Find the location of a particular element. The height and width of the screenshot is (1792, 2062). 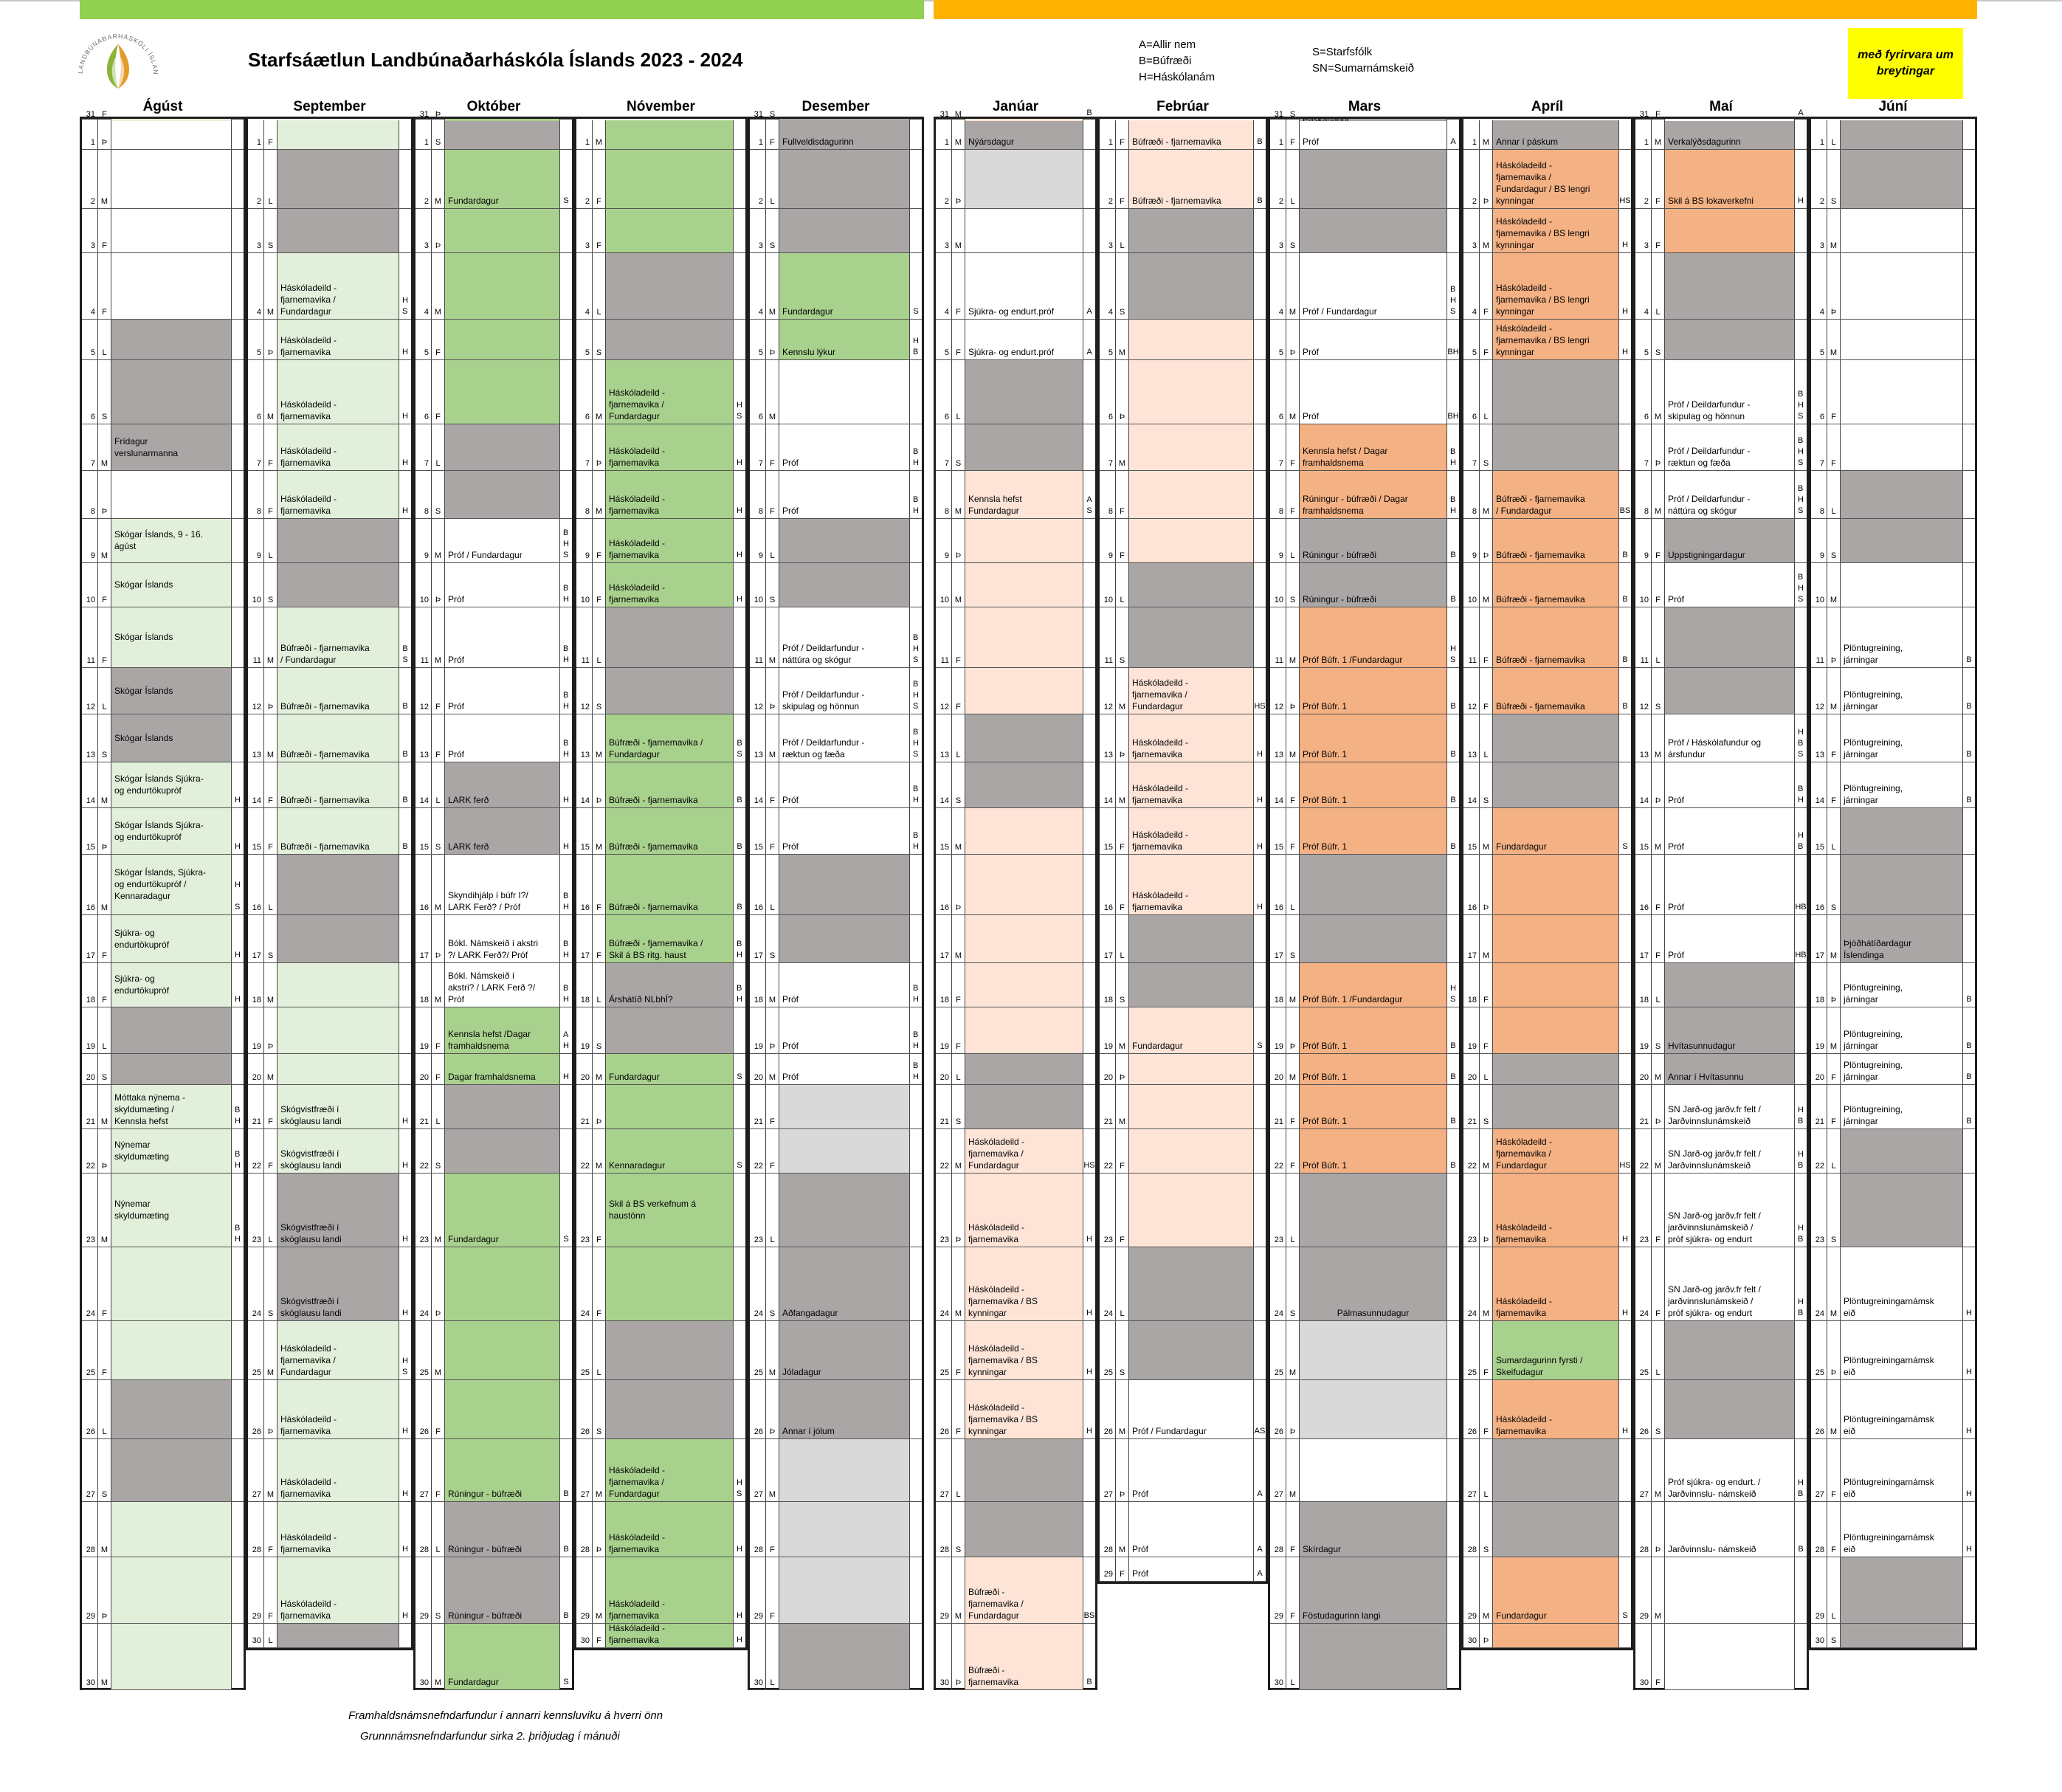

day-row: 24 S Skógvistfræði í skóglausu landi H is located at coordinates (329, 1284).